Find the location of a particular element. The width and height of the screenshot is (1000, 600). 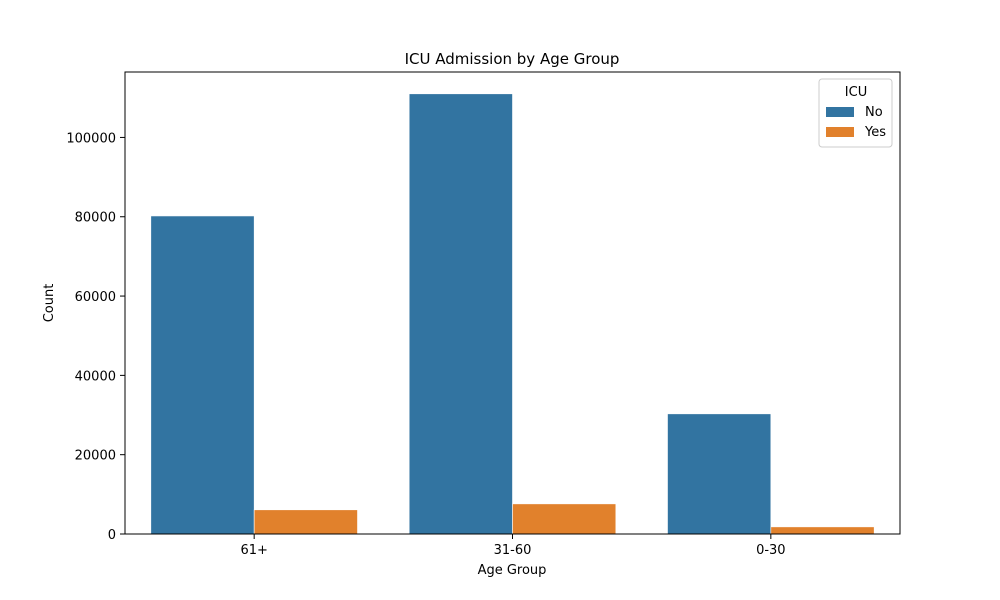

y-axis-ticks: 0 20000 40000 60000 80000 100000 is located at coordinates (95, 337).